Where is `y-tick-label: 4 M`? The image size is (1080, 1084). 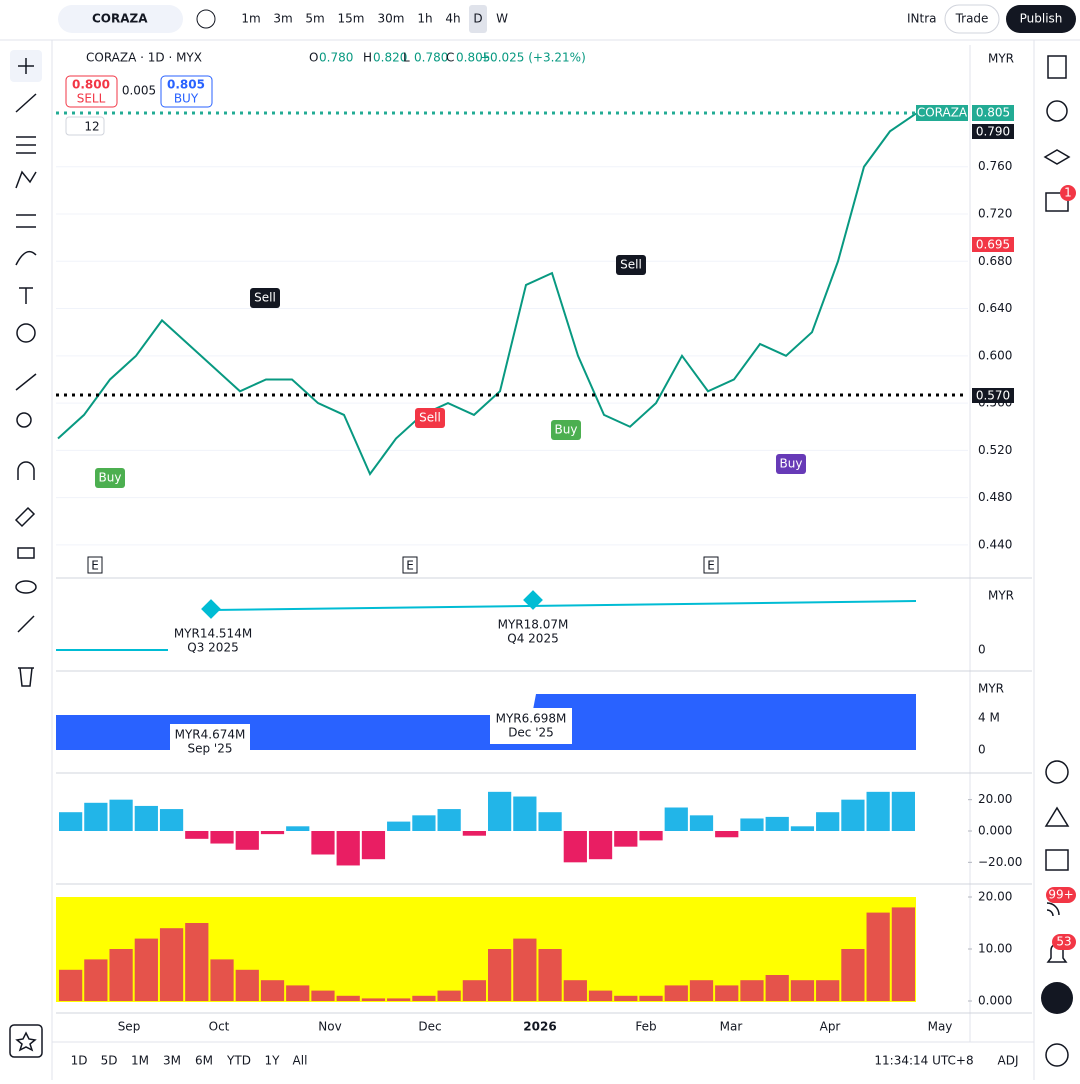 y-tick-label: 4 M is located at coordinates (989, 718).